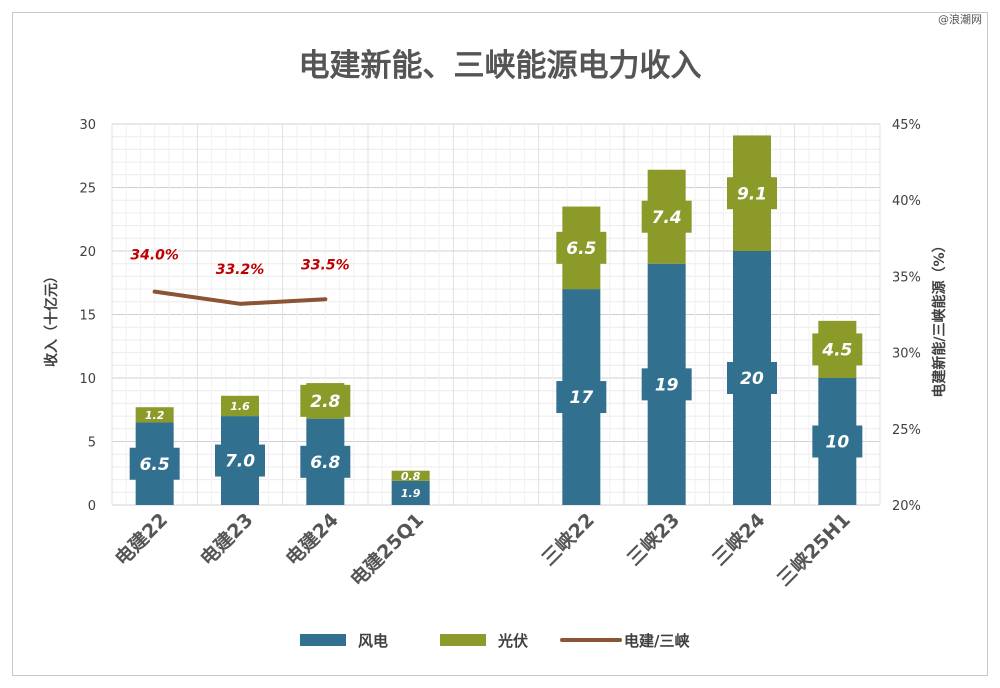 Image resolution: width=1000 pixels, height=688 pixels. What do you see at coordinates (813, 549) in the screenshot?
I see `category-label: 三峡25H1` at bounding box center [813, 549].